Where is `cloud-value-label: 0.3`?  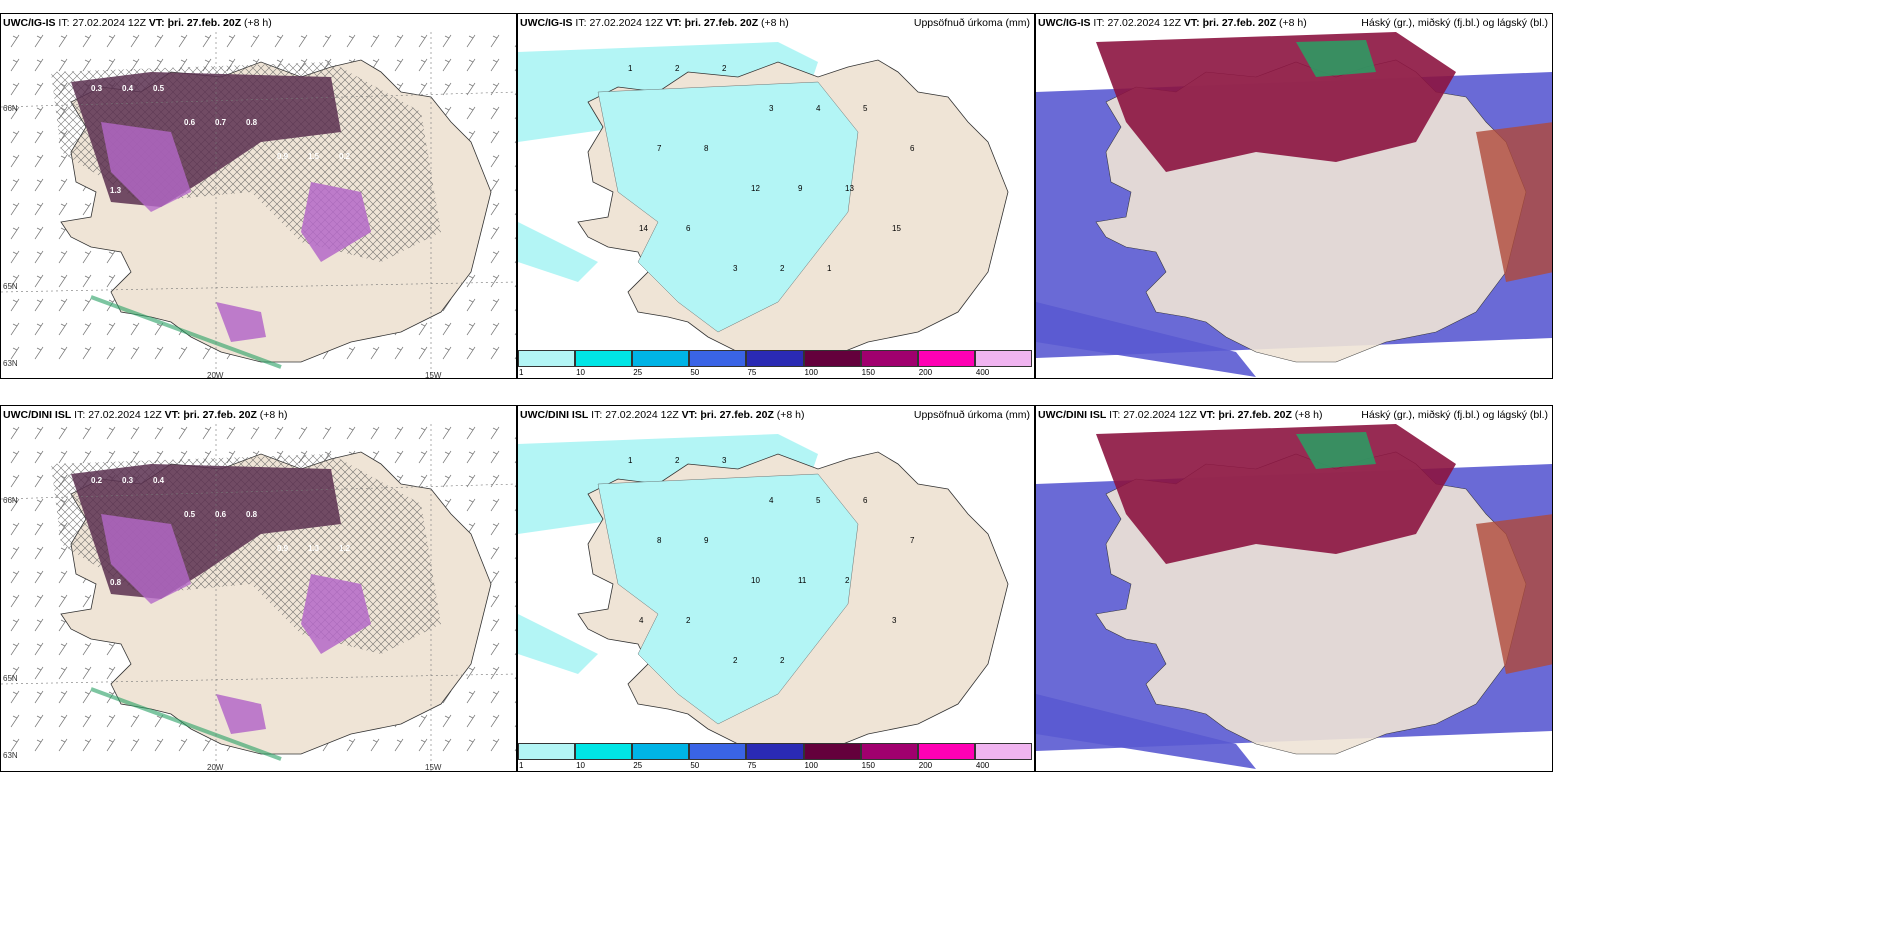
cloud-value-label: 0.3 is located at coordinates (128, 480).